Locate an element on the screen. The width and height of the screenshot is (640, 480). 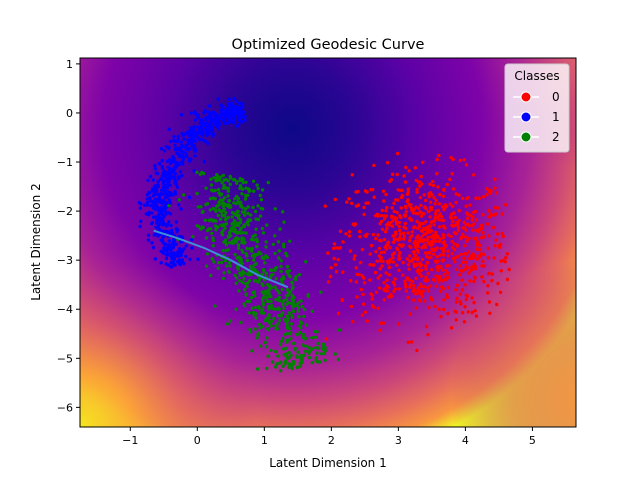
legend: Classes 0 1 2 is located at coordinates (537, 108).